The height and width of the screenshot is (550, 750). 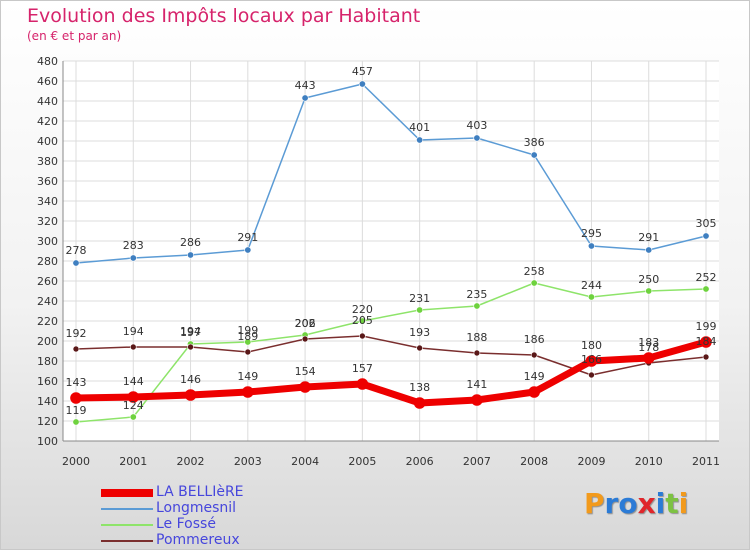 I want to click on chart-subtitle: (en € et par an), so click(x=74, y=36).